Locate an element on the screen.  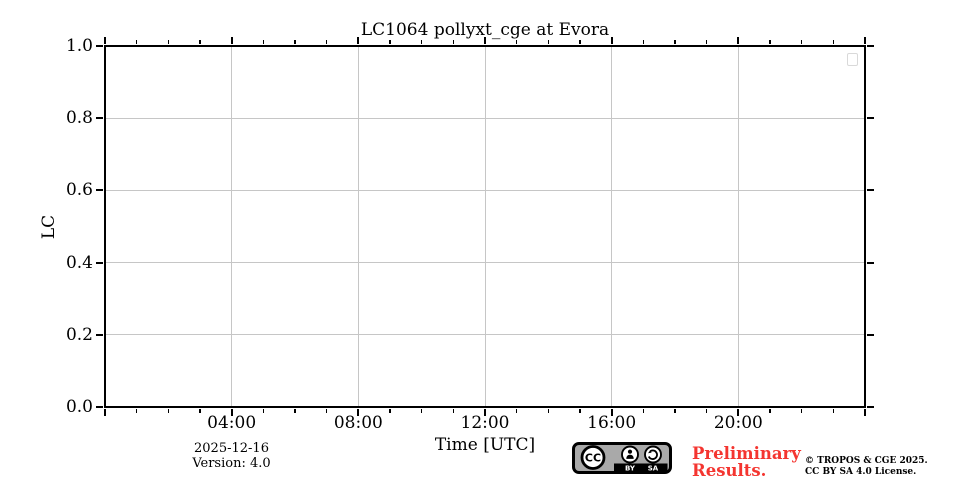
x-tick-label: 04:00 is located at coordinates (232, 423).